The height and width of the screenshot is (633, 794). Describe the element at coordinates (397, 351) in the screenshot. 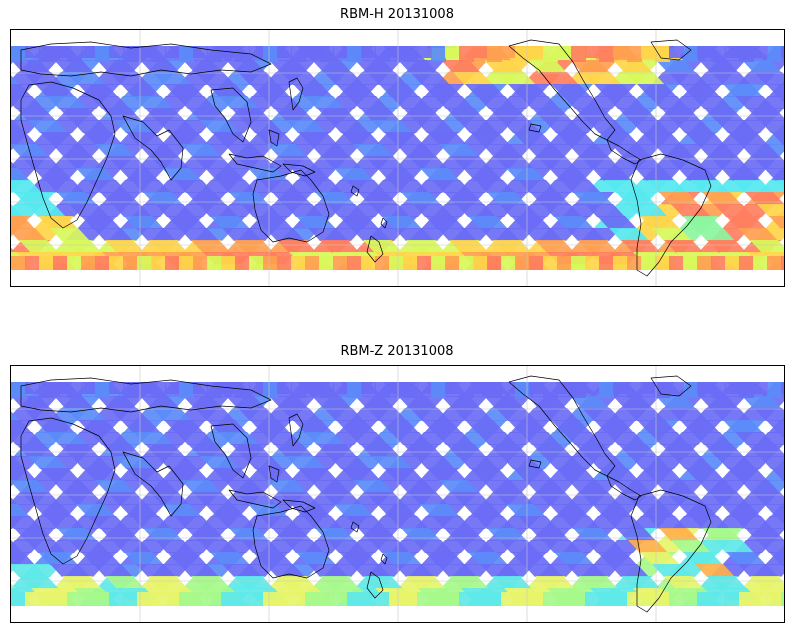

I see `panel-title-rbm-z: RBM-Z 20131008` at that location.